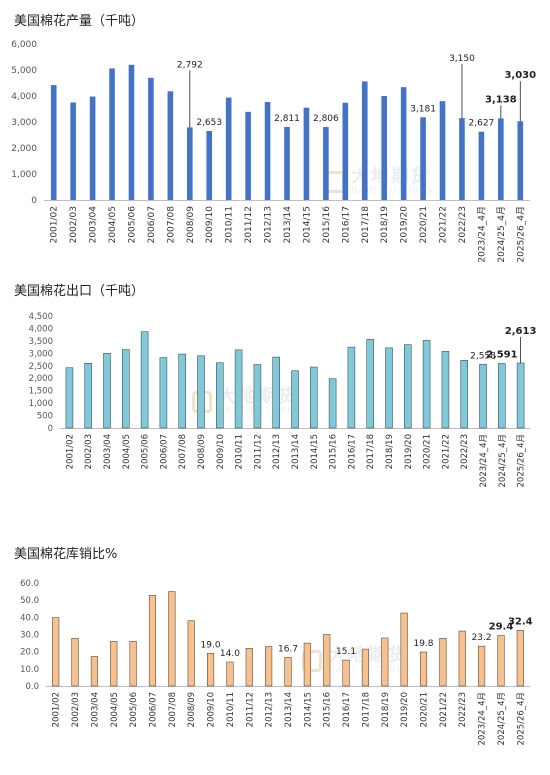 Image resolution: width=550 pixels, height=775 pixels. I want to click on data-label: 3,150, so click(462, 59).